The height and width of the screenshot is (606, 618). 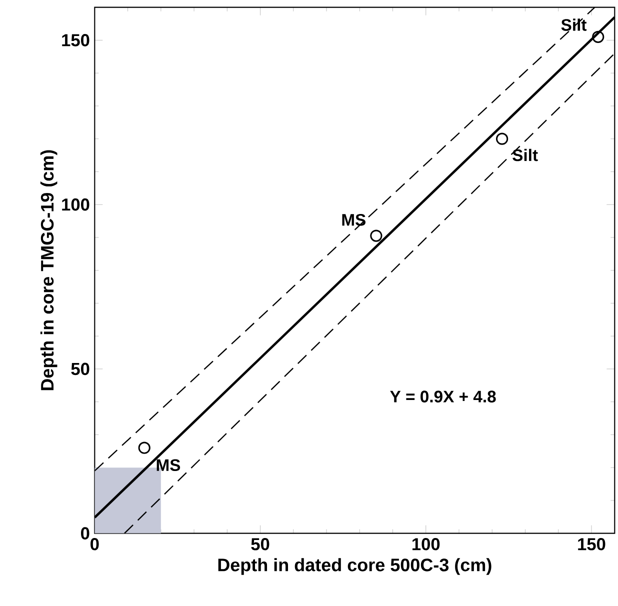 What do you see at coordinates (260, 544) in the screenshot?
I see `x-tick-label: 50` at bounding box center [260, 544].